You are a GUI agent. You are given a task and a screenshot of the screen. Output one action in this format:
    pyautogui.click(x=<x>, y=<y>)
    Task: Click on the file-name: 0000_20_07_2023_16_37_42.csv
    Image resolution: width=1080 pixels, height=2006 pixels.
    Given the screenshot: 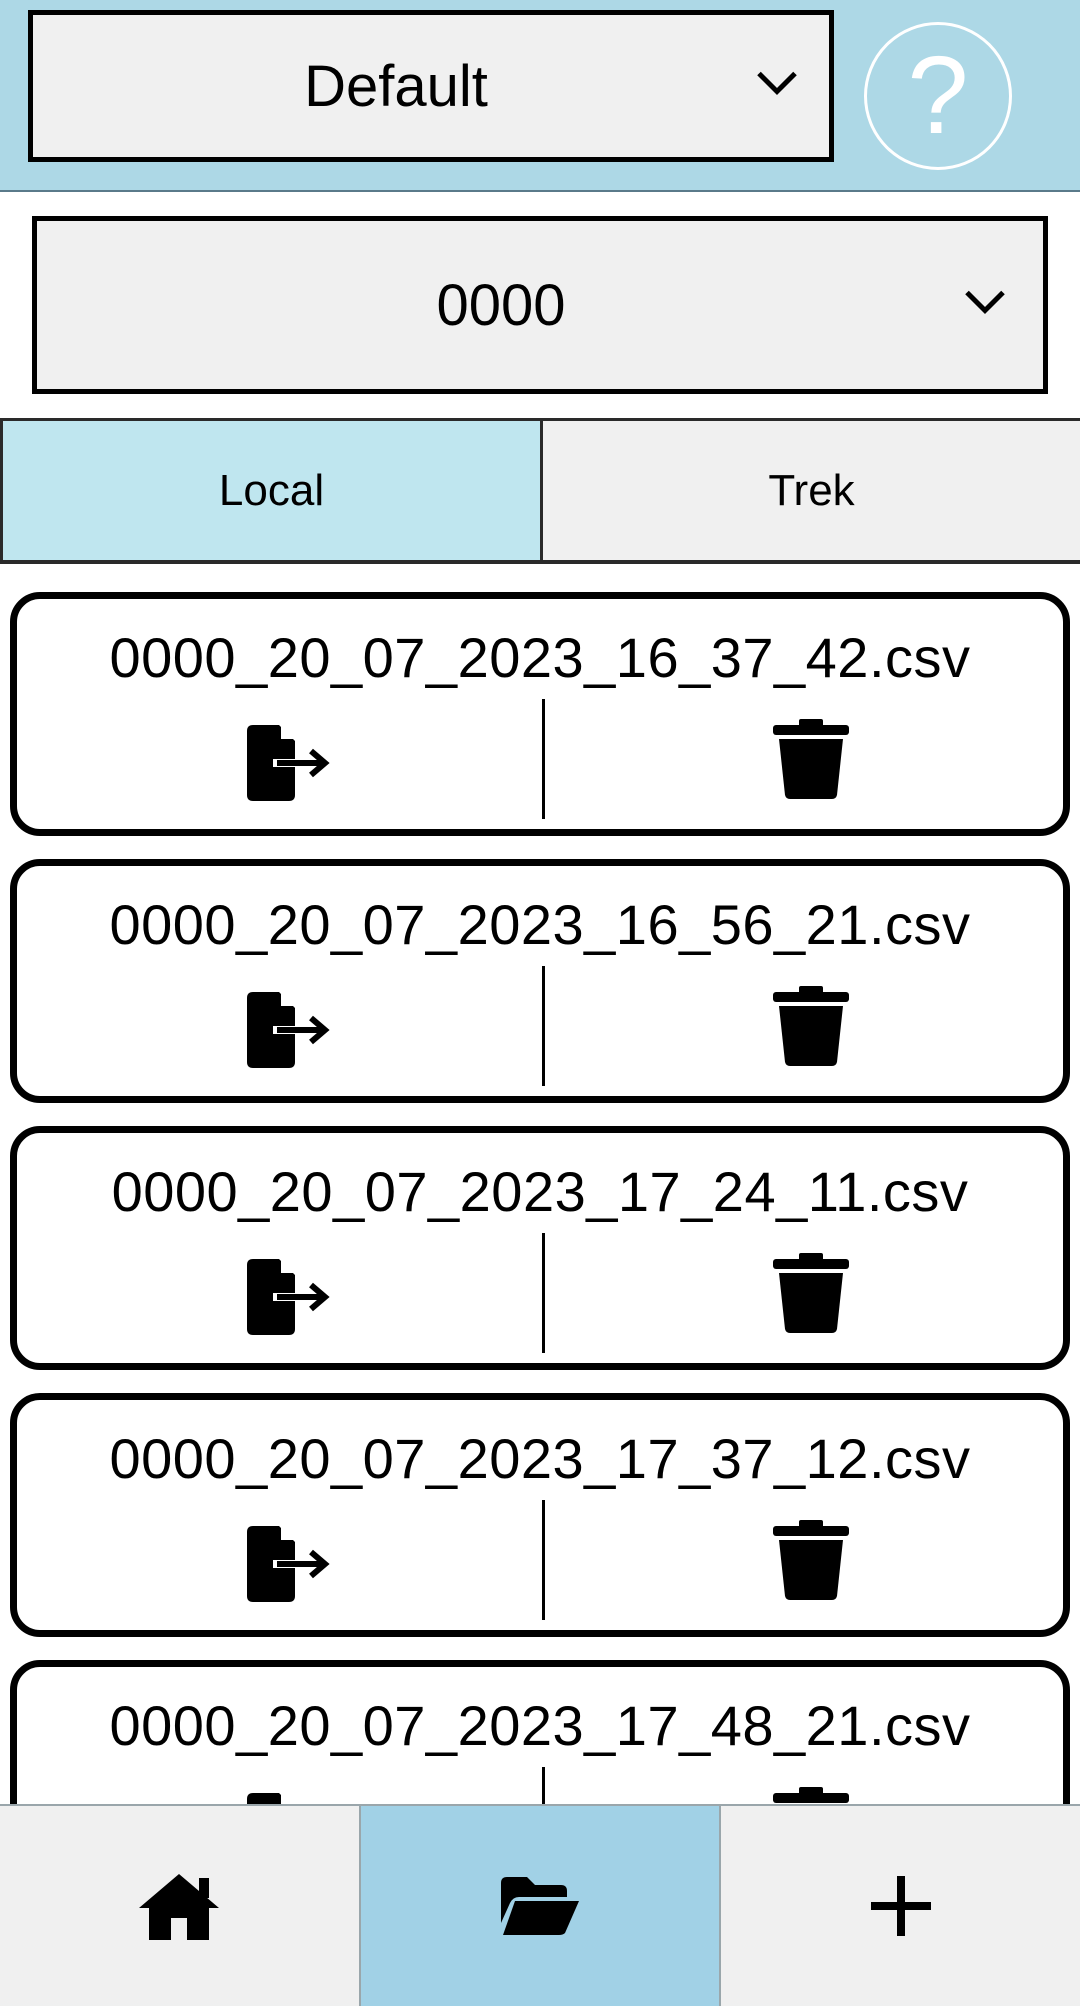 What is the action you would take?
    pyautogui.click(x=540, y=657)
    